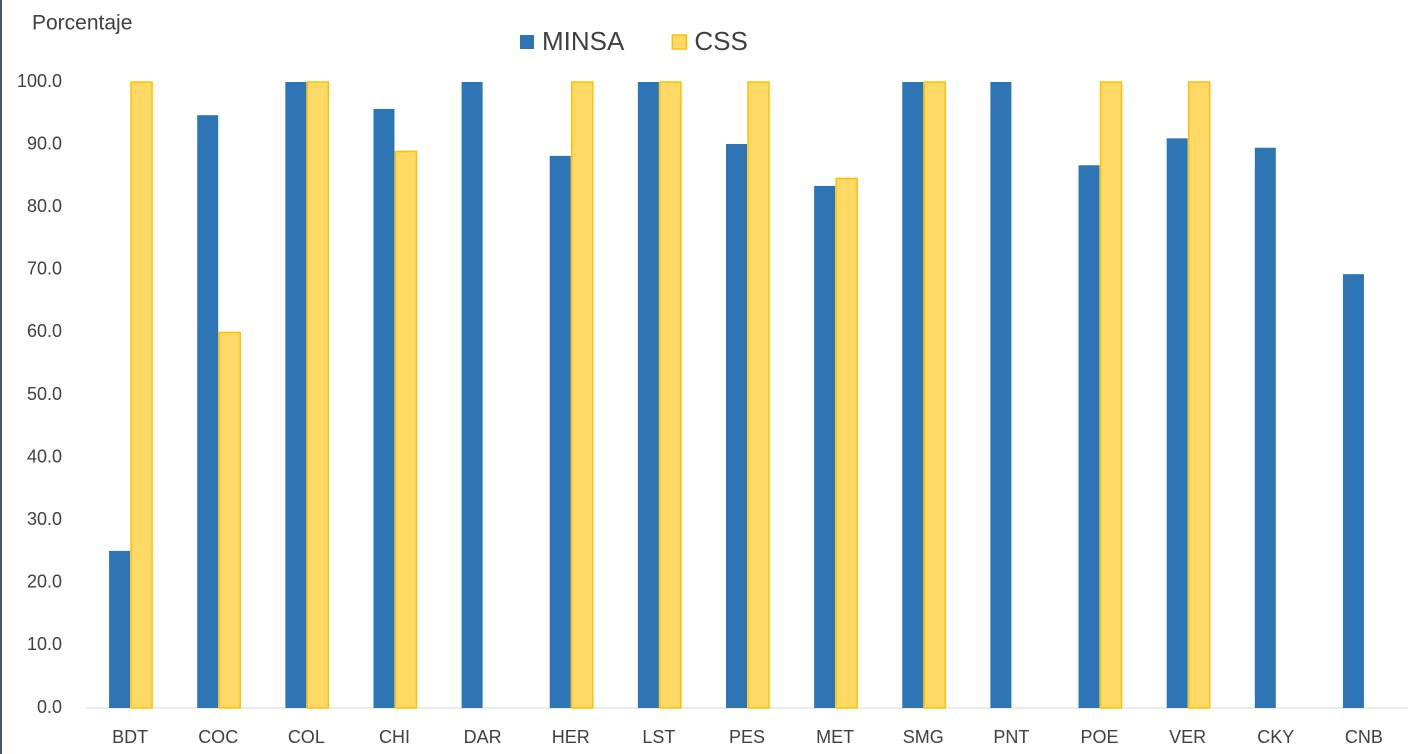 The image size is (1424, 754). Describe the element at coordinates (44, 143) in the screenshot. I see `y-tick-label: 90.0` at that location.